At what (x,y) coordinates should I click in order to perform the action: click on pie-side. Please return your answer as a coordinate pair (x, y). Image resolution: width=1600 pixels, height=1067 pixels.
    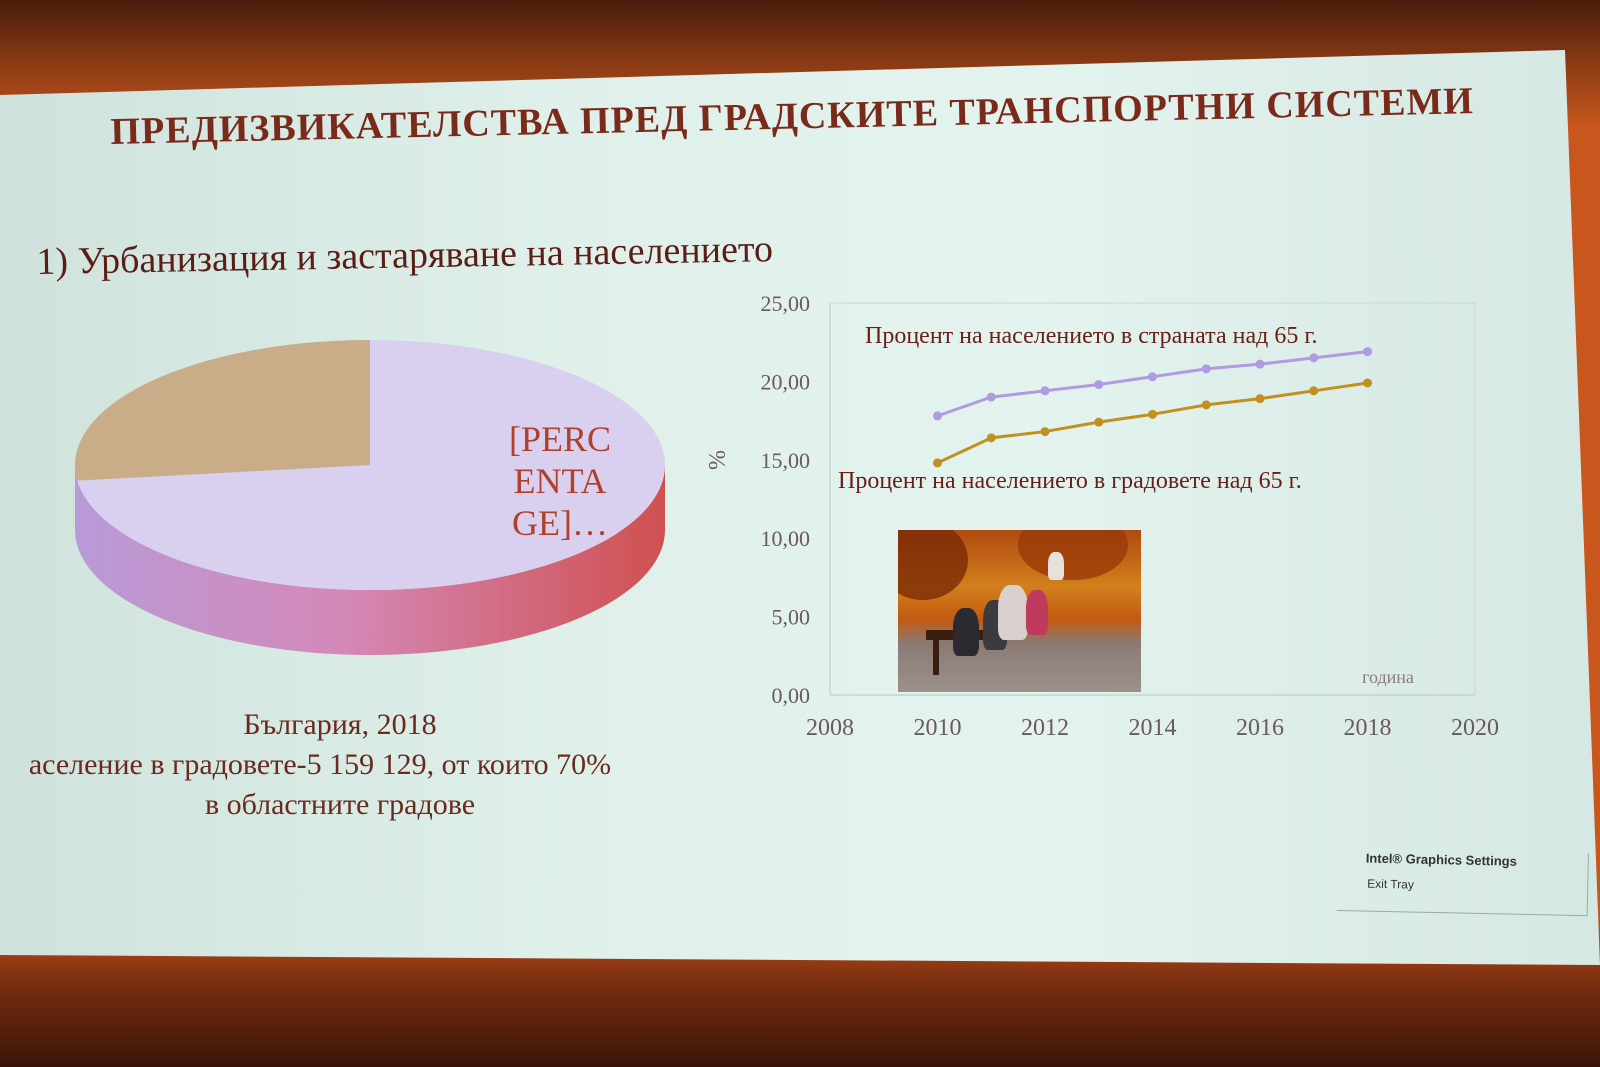
    Looking at the image, I should click on (370, 560).